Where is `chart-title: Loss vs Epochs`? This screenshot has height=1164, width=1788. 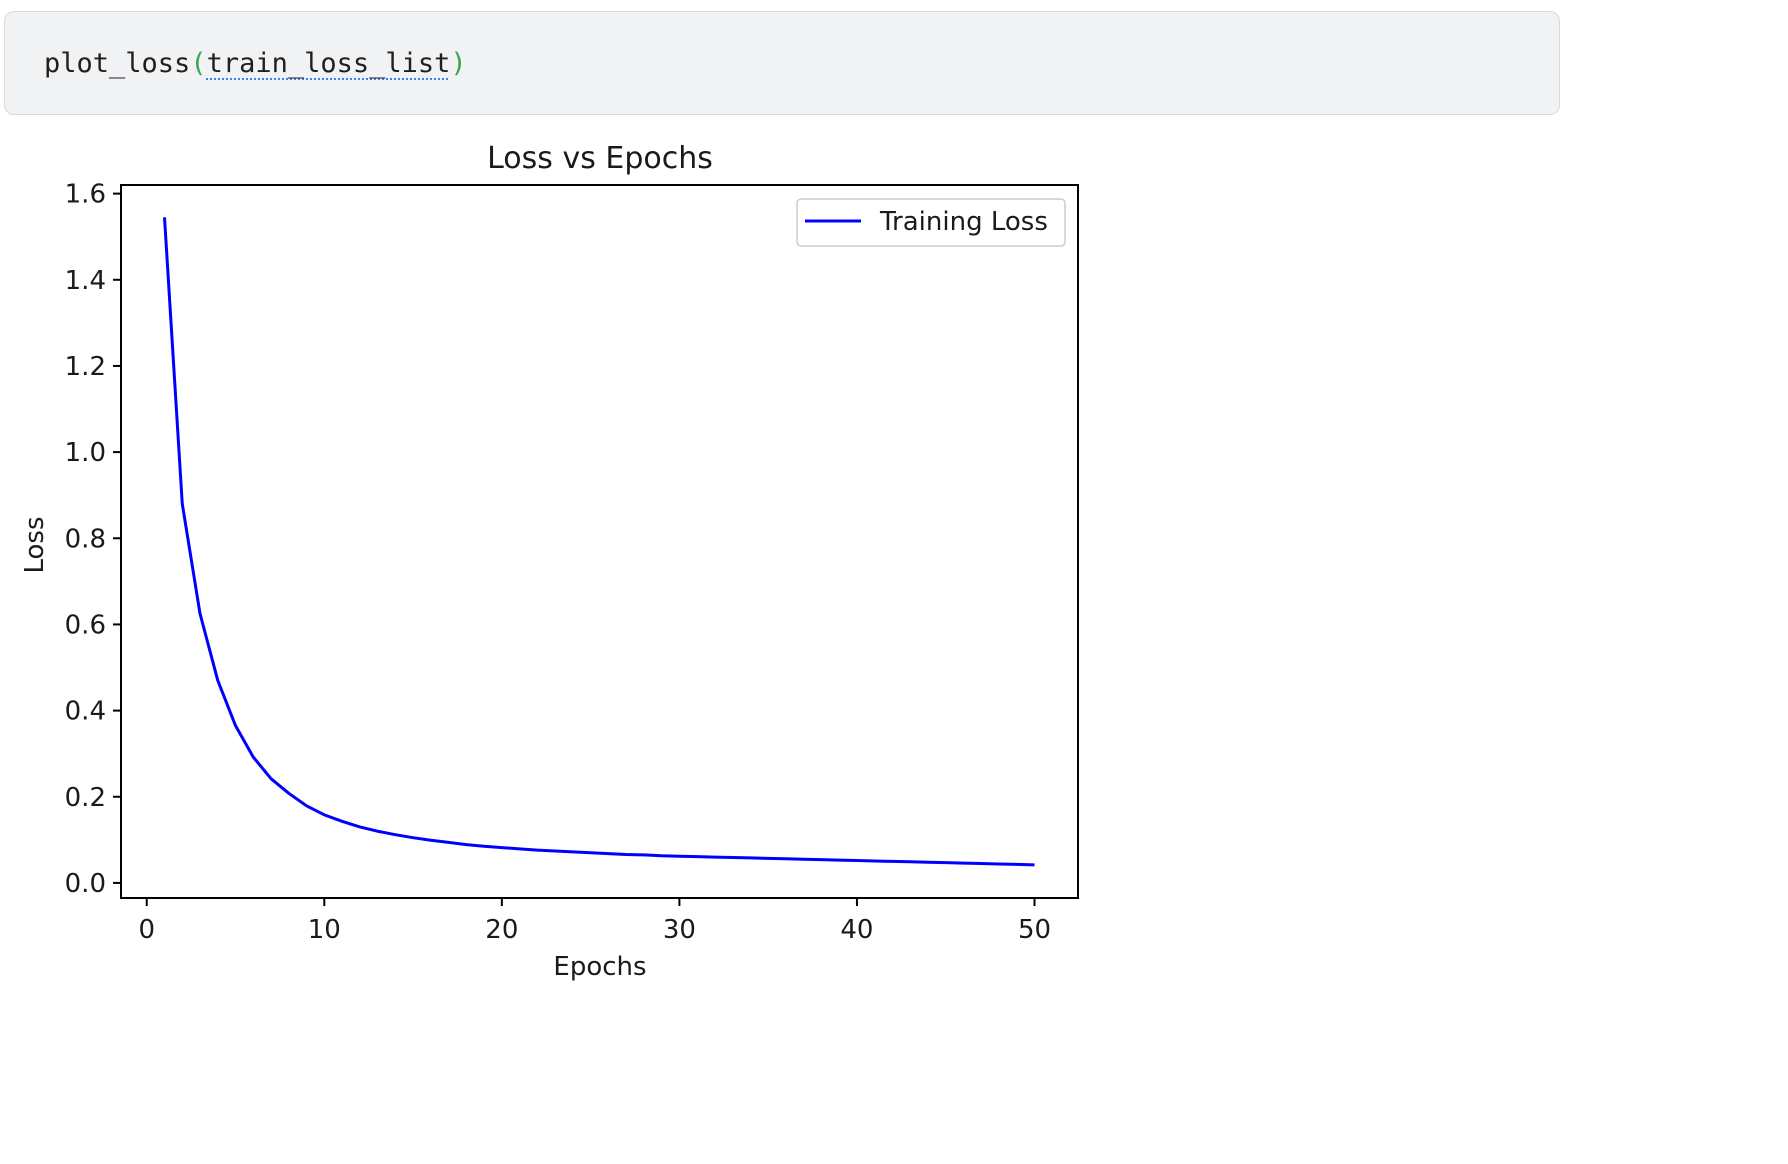 chart-title: Loss vs Epochs is located at coordinates (600, 158).